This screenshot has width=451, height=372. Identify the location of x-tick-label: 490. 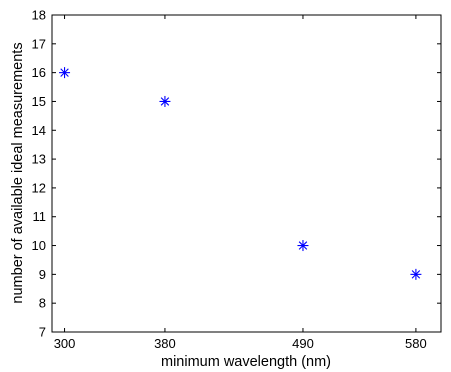
(303, 343).